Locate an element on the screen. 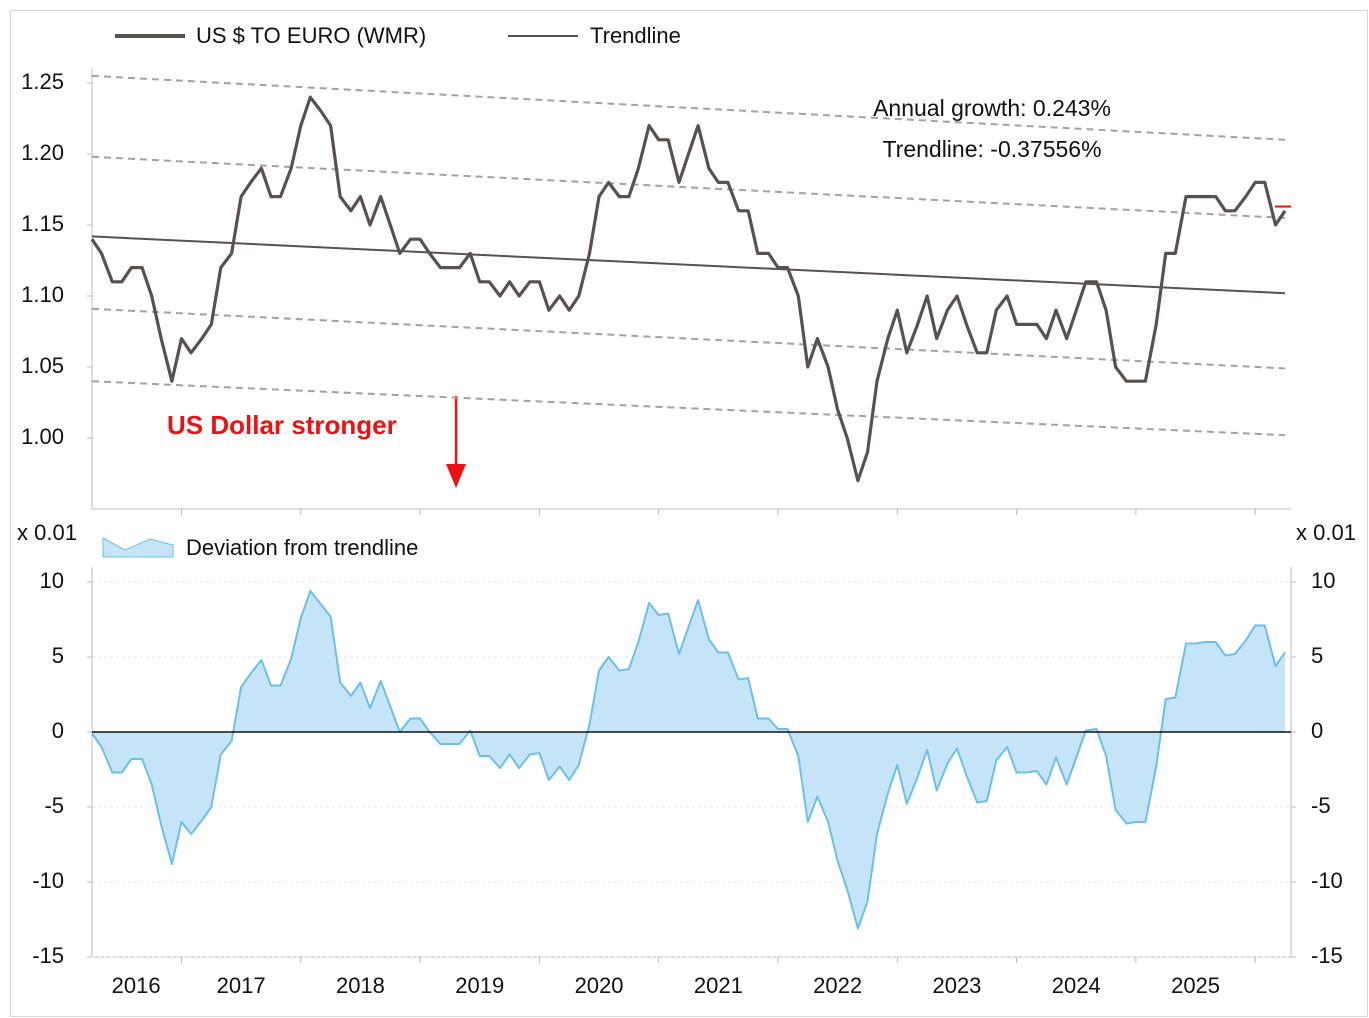 The height and width of the screenshot is (1018, 1369). callout-arrow is located at coordinates (456, 442).